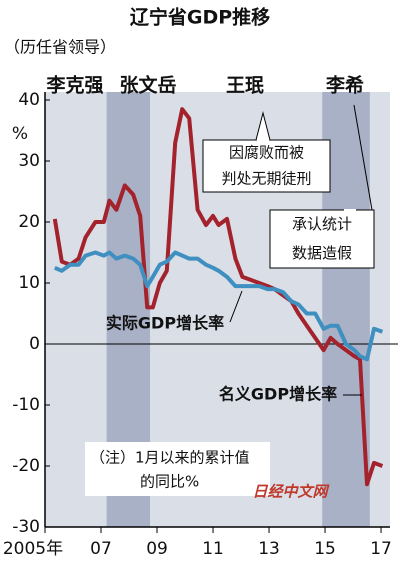 The height and width of the screenshot is (568, 400). What do you see at coordinates (344, 85) in the screenshot?
I see `leader-name: 李希` at bounding box center [344, 85].